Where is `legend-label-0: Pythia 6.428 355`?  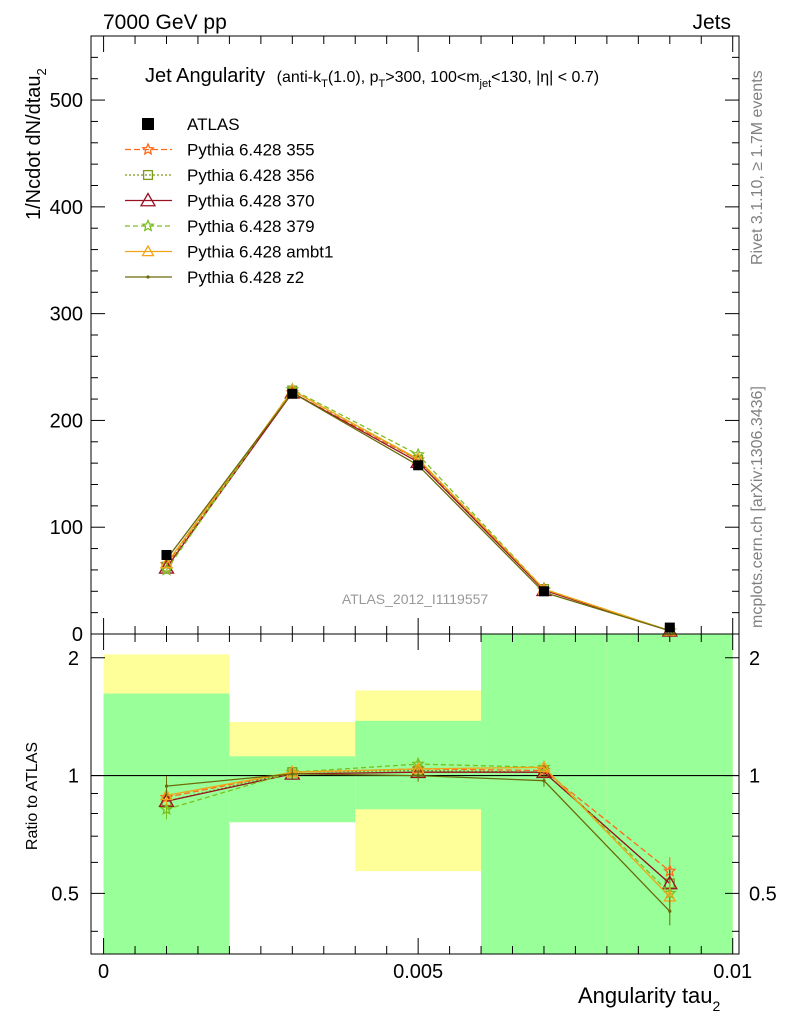 legend-label-0: Pythia 6.428 355 is located at coordinates (251, 150).